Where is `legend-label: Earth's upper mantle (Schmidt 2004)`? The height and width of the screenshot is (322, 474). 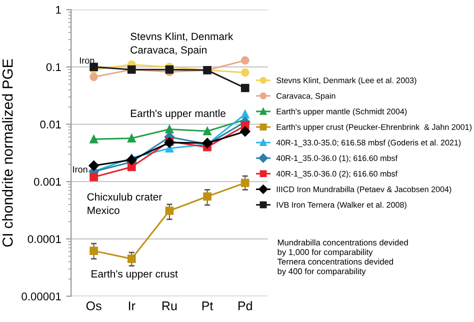
legend-label: Earth's upper mantle (Schmidt 2004) is located at coordinates (341, 112).